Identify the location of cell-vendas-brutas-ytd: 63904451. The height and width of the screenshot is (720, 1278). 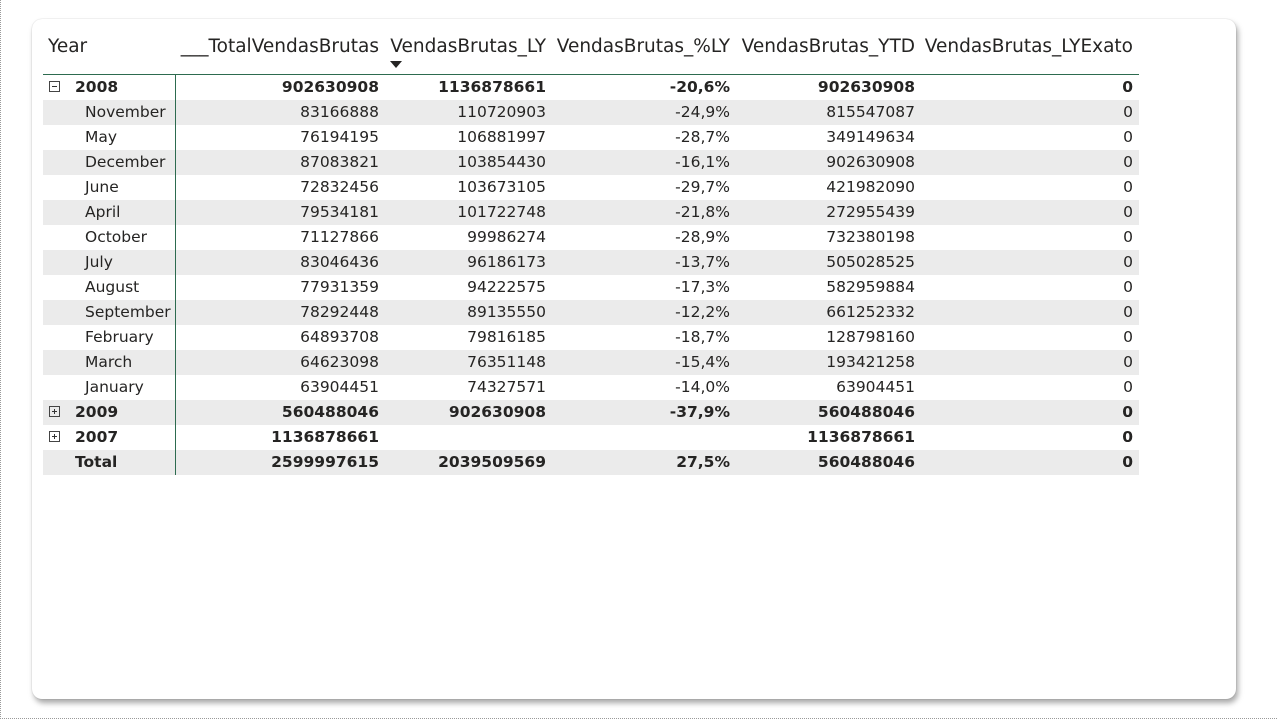
(875, 387).